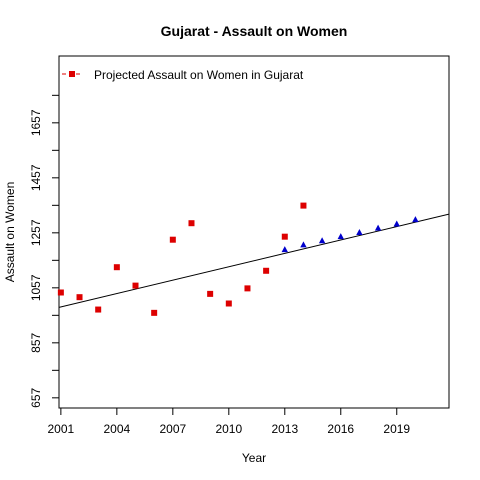  I want to click on y-tick-label: 1457, so click(36, 177).